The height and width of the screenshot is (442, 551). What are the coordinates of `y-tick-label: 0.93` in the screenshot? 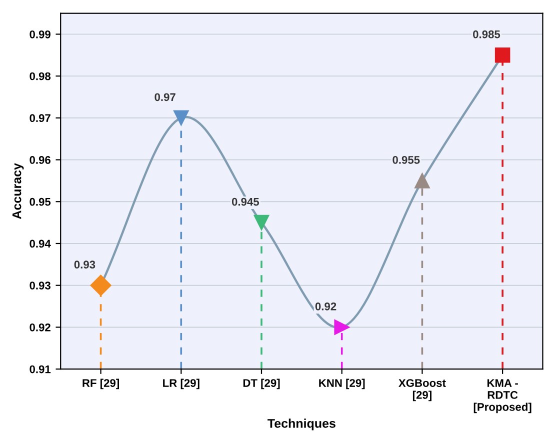 It's located at (40, 286).